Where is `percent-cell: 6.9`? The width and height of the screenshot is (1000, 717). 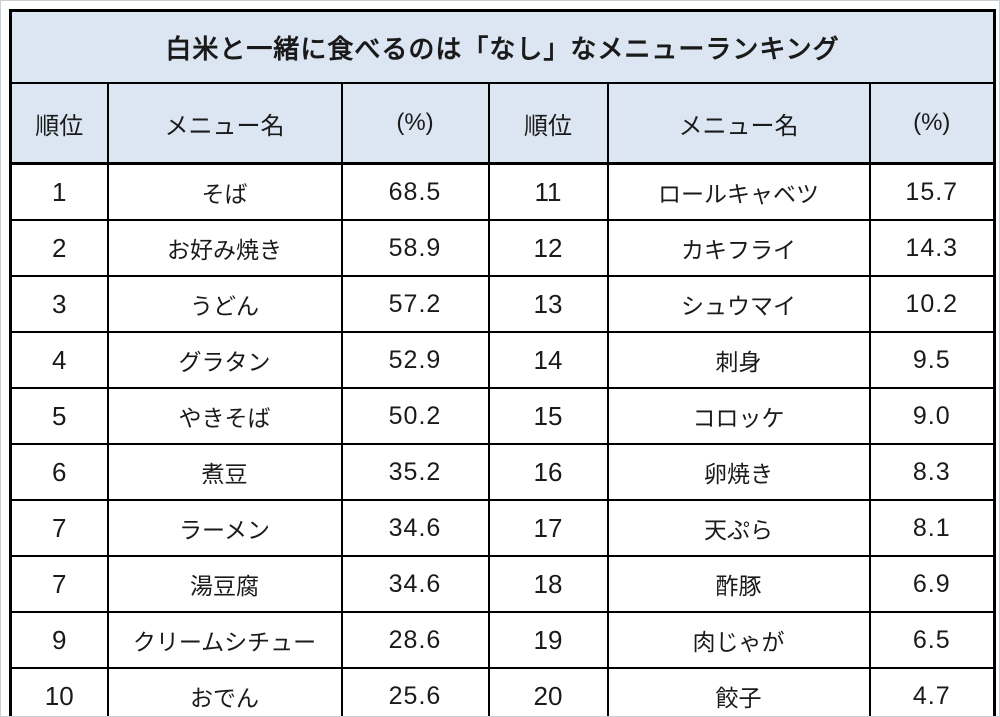 percent-cell: 6.9 is located at coordinates (932, 584).